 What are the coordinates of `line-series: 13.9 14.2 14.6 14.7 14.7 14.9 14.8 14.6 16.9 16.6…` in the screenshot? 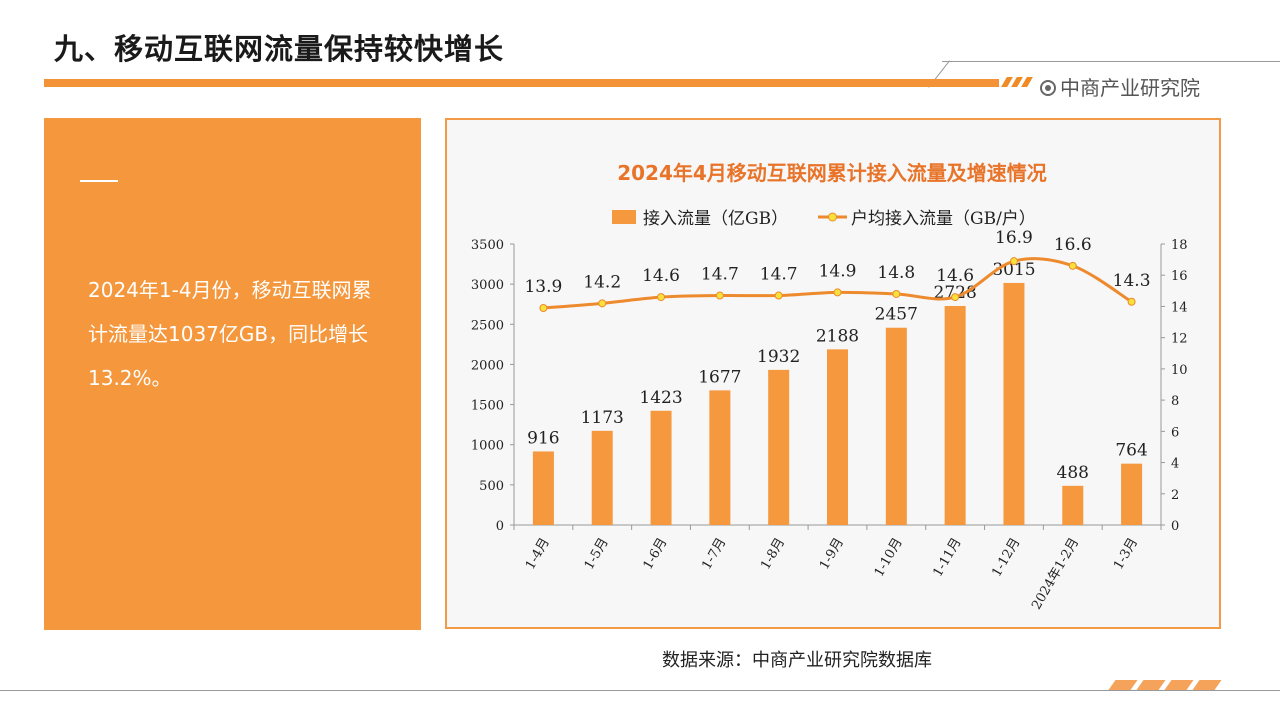 It's located at (837, 270).